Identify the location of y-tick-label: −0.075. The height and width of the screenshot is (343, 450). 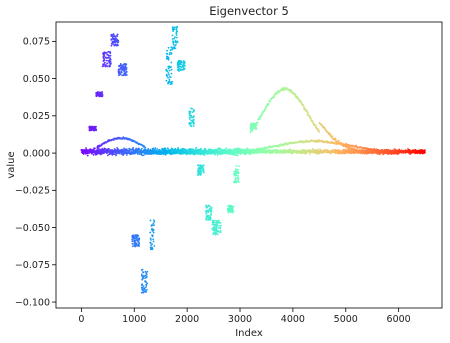
(32, 265).